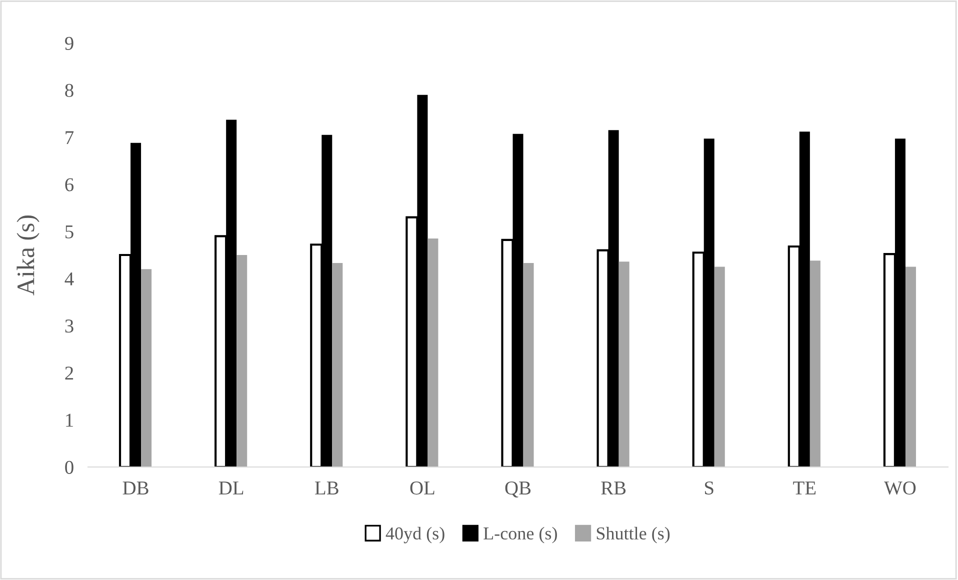  Describe the element at coordinates (69, 43) in the screenshot. I see `y-tick-label: 9` at that location.